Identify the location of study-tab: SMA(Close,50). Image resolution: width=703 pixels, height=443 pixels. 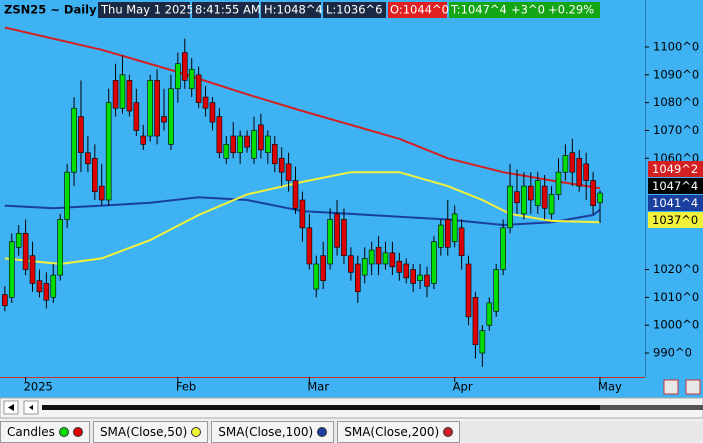
(150, 432).